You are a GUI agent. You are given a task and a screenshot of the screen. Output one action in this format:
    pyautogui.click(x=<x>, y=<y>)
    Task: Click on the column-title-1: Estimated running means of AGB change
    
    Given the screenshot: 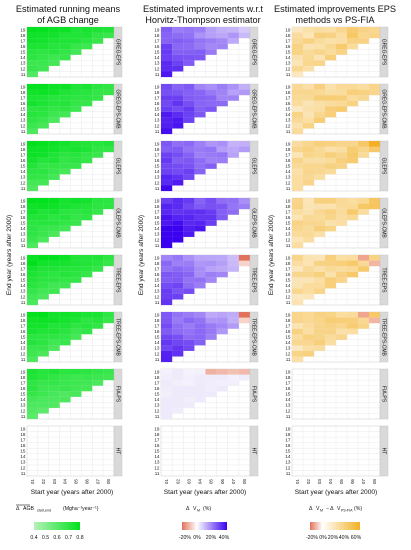 What is the action you would take?
    pyautogui.click(x=68, y=14)
    